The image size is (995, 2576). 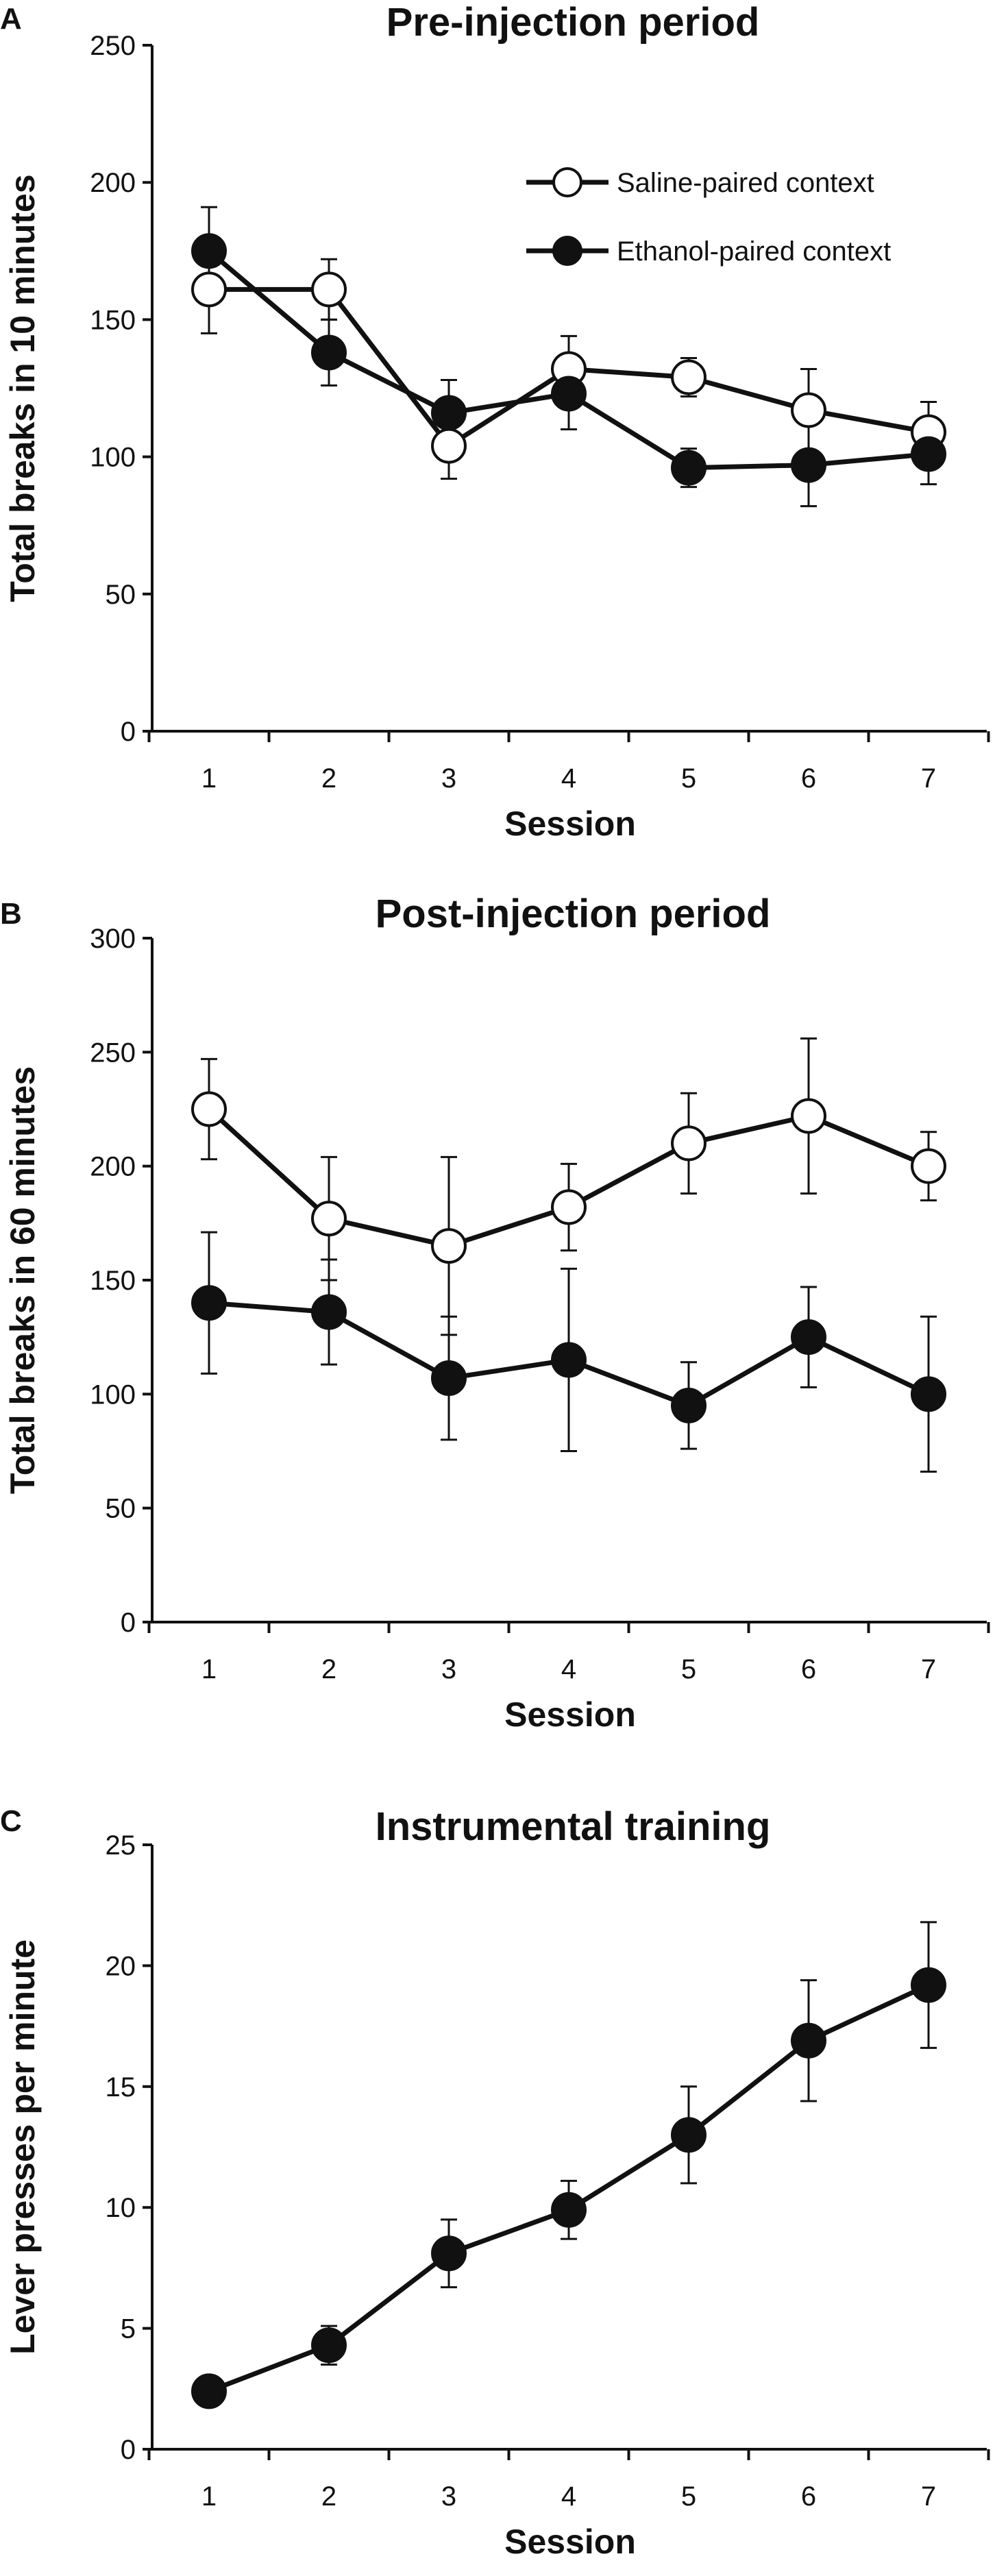 I want to click on chart-title: Instrumental training, so click(x=573, y=1827).